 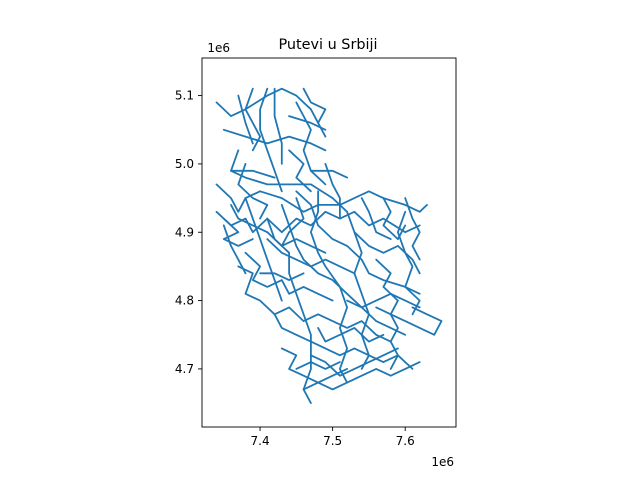 What do you see at coordinates (332, 441) in the screenshot?
I see `x-tick-label: 7.5` at bounding box center [332, 441].